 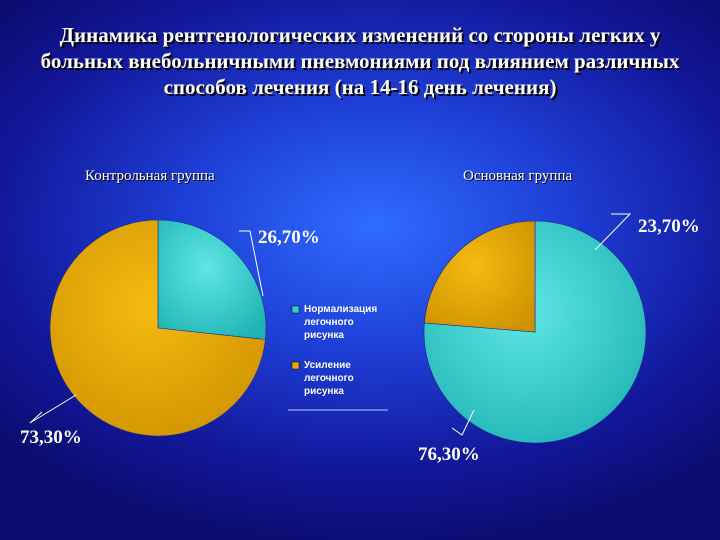 I want to click on pie1-value-label-1: 26,70%, so click(x=289, y=237).